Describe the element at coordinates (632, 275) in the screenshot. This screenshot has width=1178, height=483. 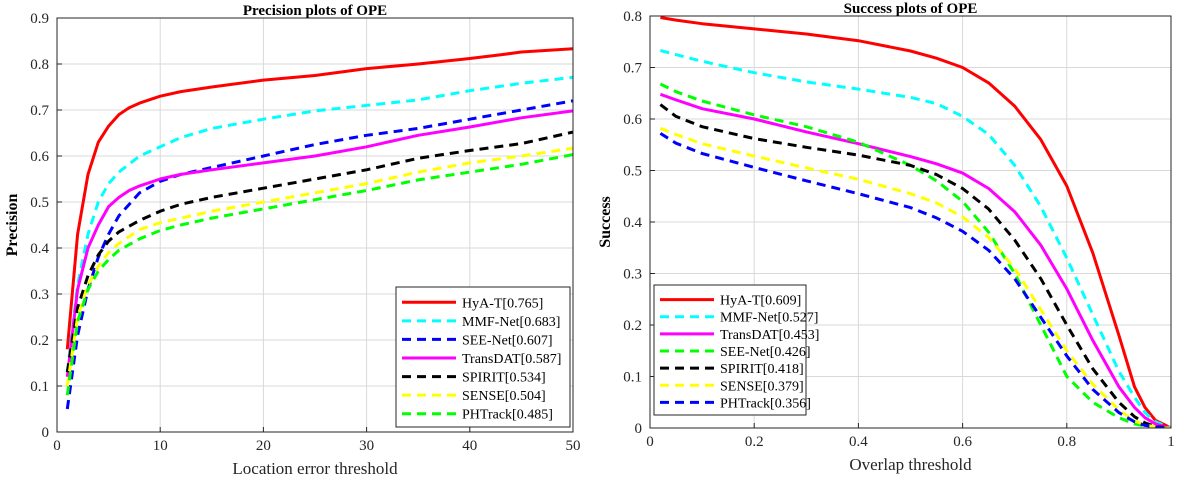
I see `success-y-tick-label: 0.3` at that location.